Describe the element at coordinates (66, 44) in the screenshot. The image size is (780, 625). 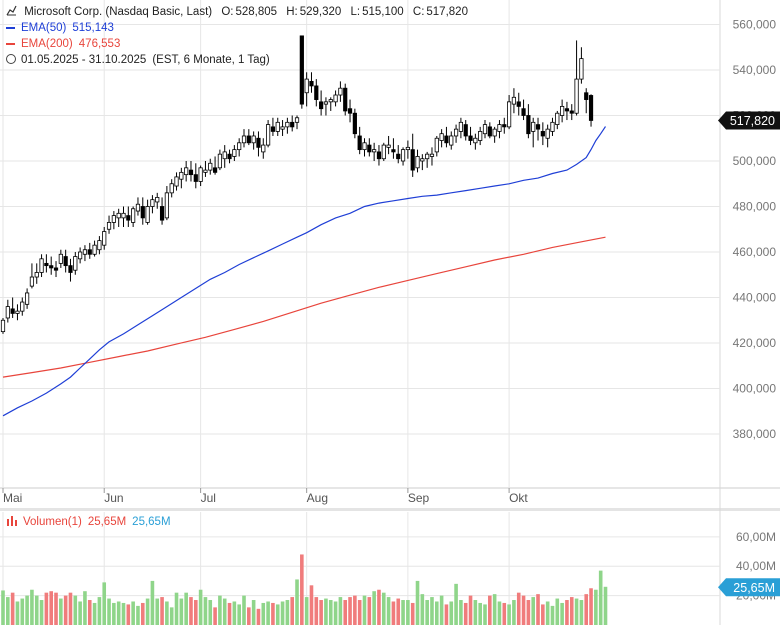
I see `legend-ema200: EMA(200) 476,553` at that location.